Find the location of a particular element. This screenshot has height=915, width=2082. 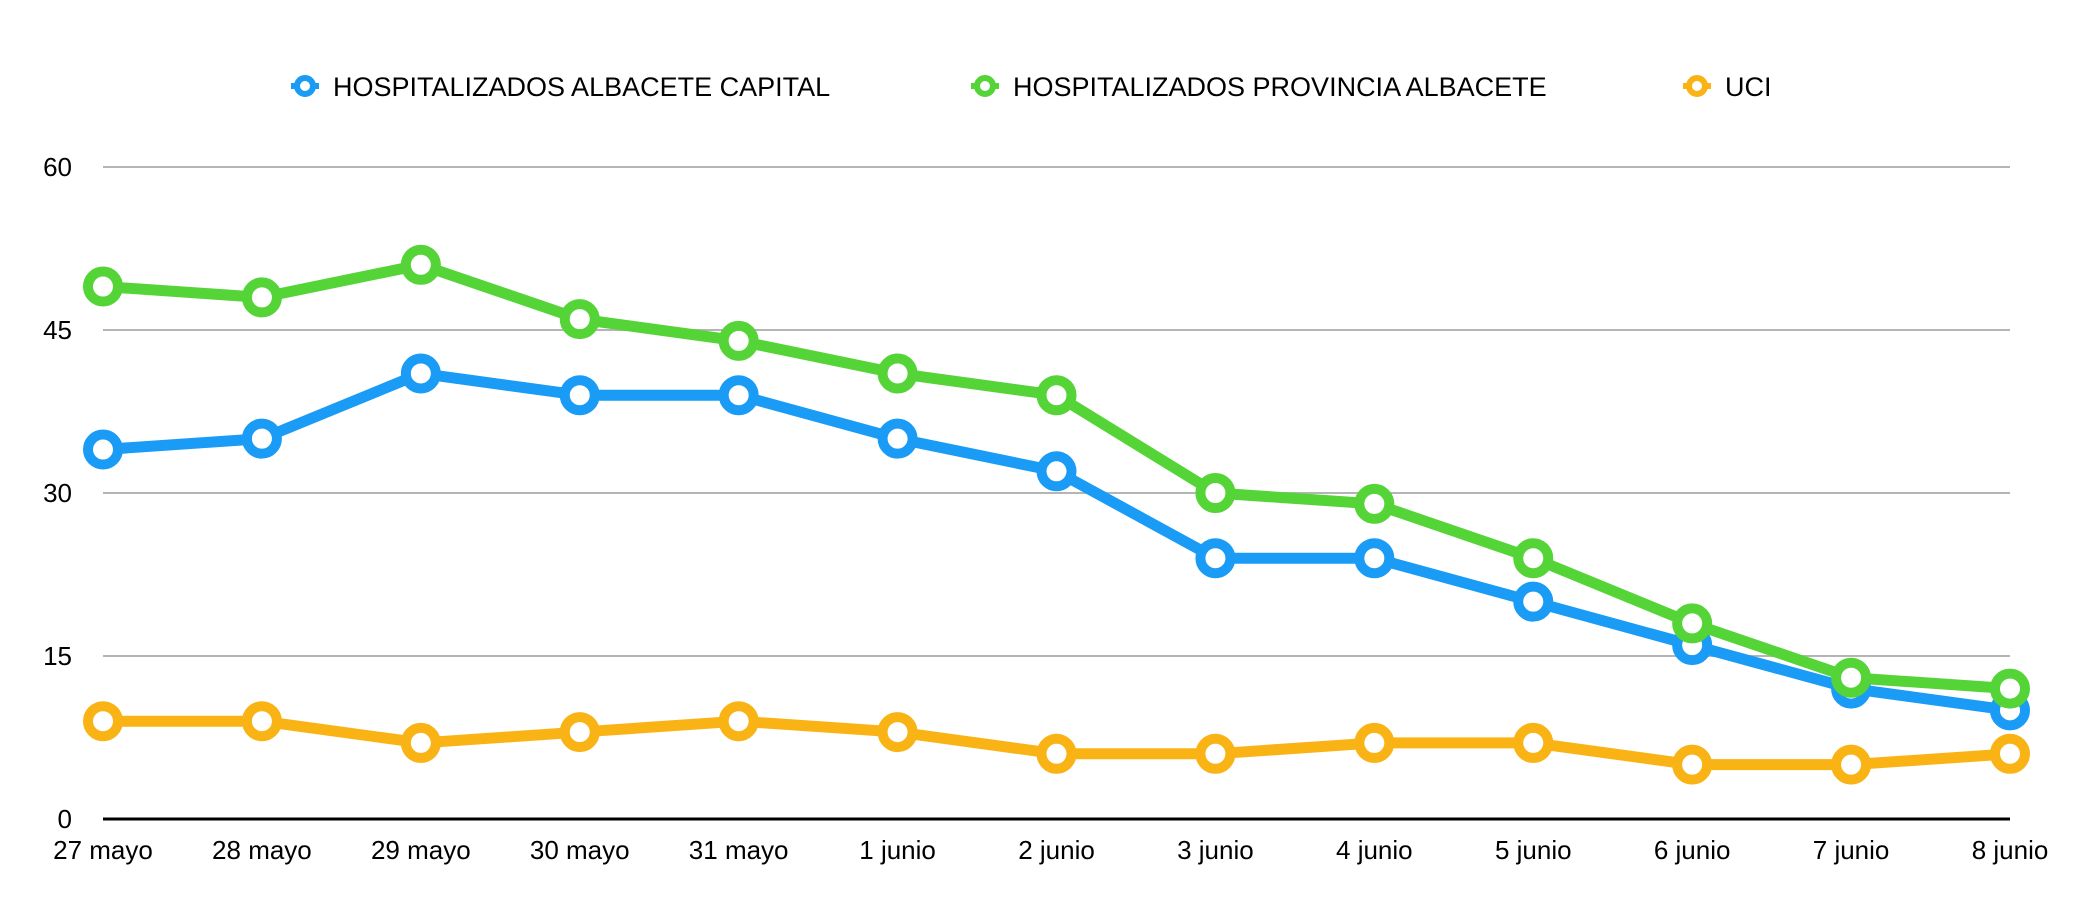

legend-item: HOSPITALIZADOS ALBACETE CAPITAL is located at coordinates (560, 87).